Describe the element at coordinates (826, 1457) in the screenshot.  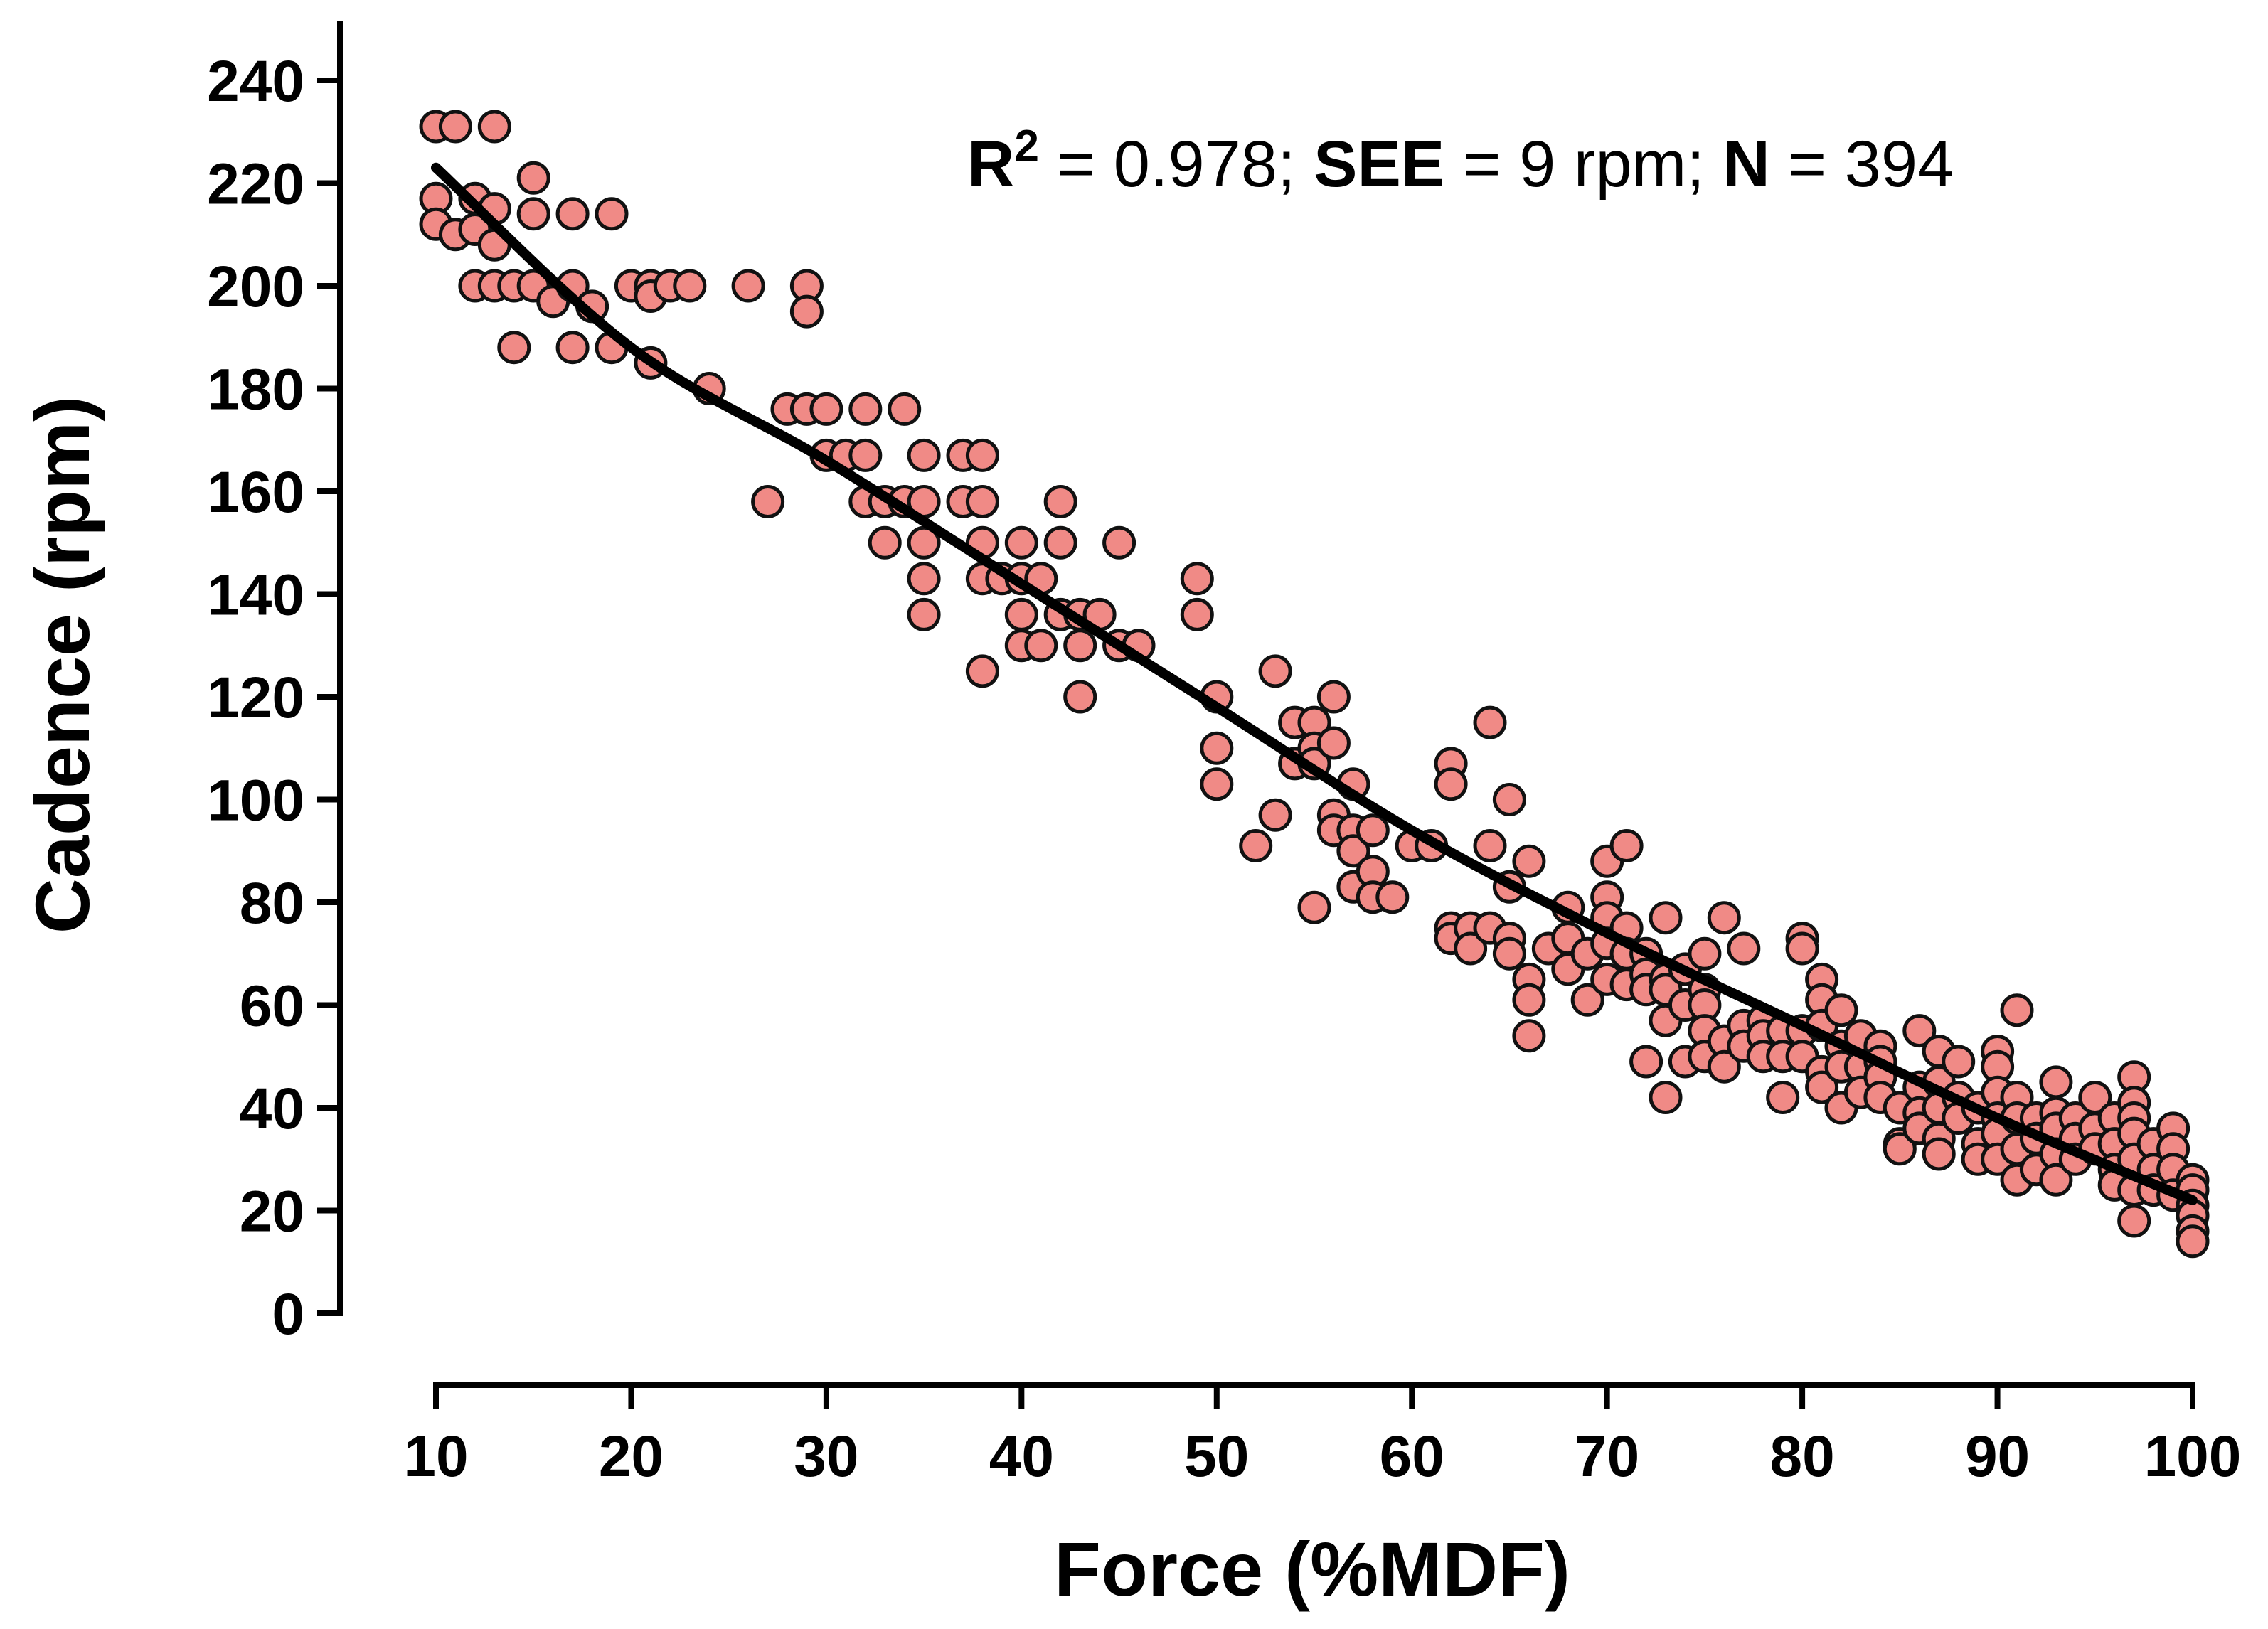
I see `x-tick-label: 30` at that location.